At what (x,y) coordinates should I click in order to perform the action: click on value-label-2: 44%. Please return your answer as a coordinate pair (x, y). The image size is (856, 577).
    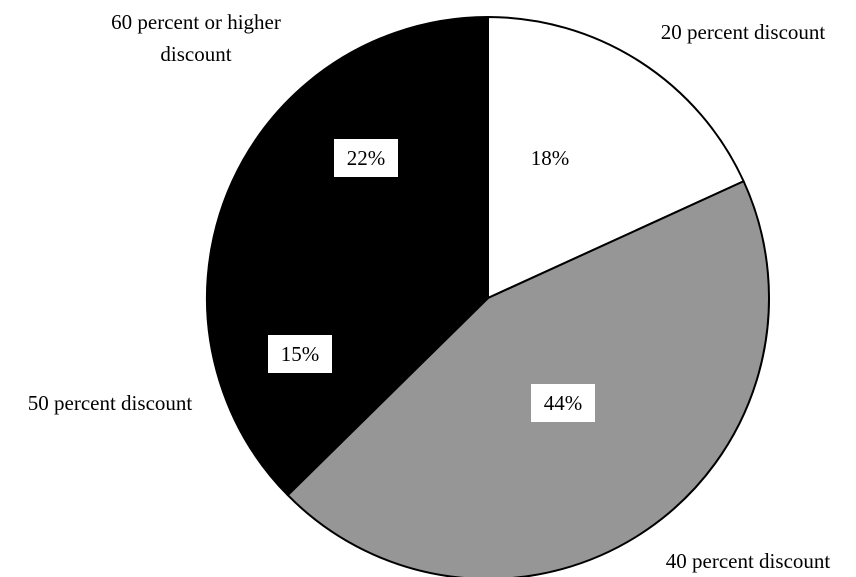
    Looking at the image, I should click on (563, 403).